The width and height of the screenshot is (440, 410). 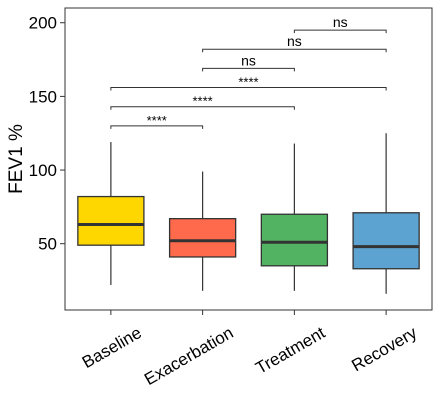 What do you see at coordinates (384, 349) in the screenshot?
I see `x-tick-label: Recovery` at bounding box center [384, 349].